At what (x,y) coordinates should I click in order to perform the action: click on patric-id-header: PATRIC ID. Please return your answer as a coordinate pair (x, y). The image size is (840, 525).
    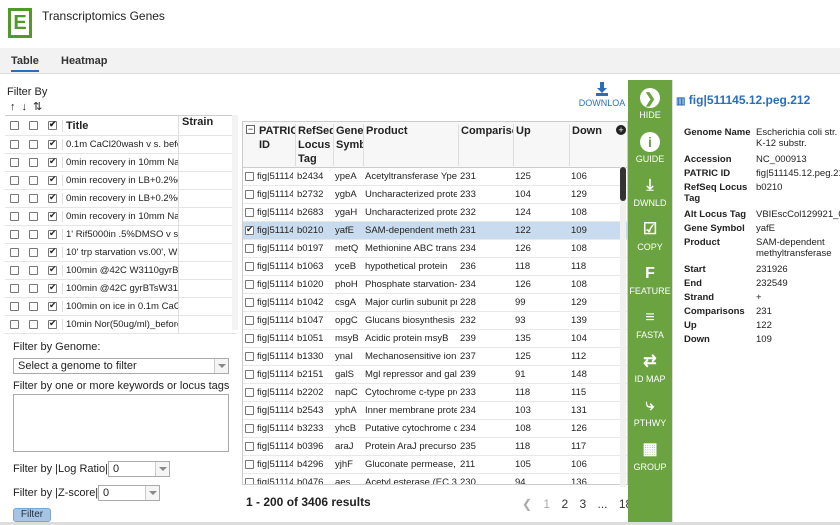
    Looking at the image, I should click on (277, 138).